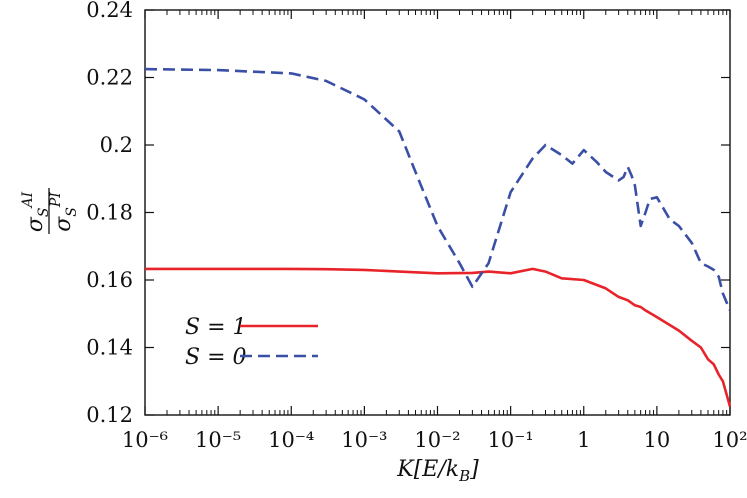 The height and width of the screenshot is (498, 747). I want to click on y-tick-label: 0.22, so click(109, 78).